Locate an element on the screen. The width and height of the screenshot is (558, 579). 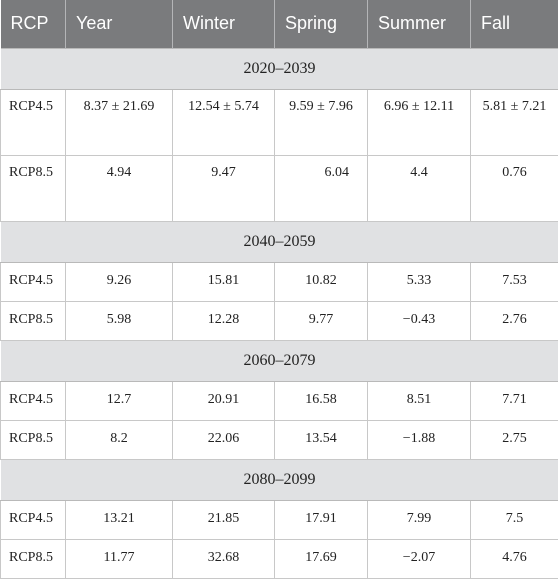
cell-fall: 7.5 is located at coordinates (514, 519).